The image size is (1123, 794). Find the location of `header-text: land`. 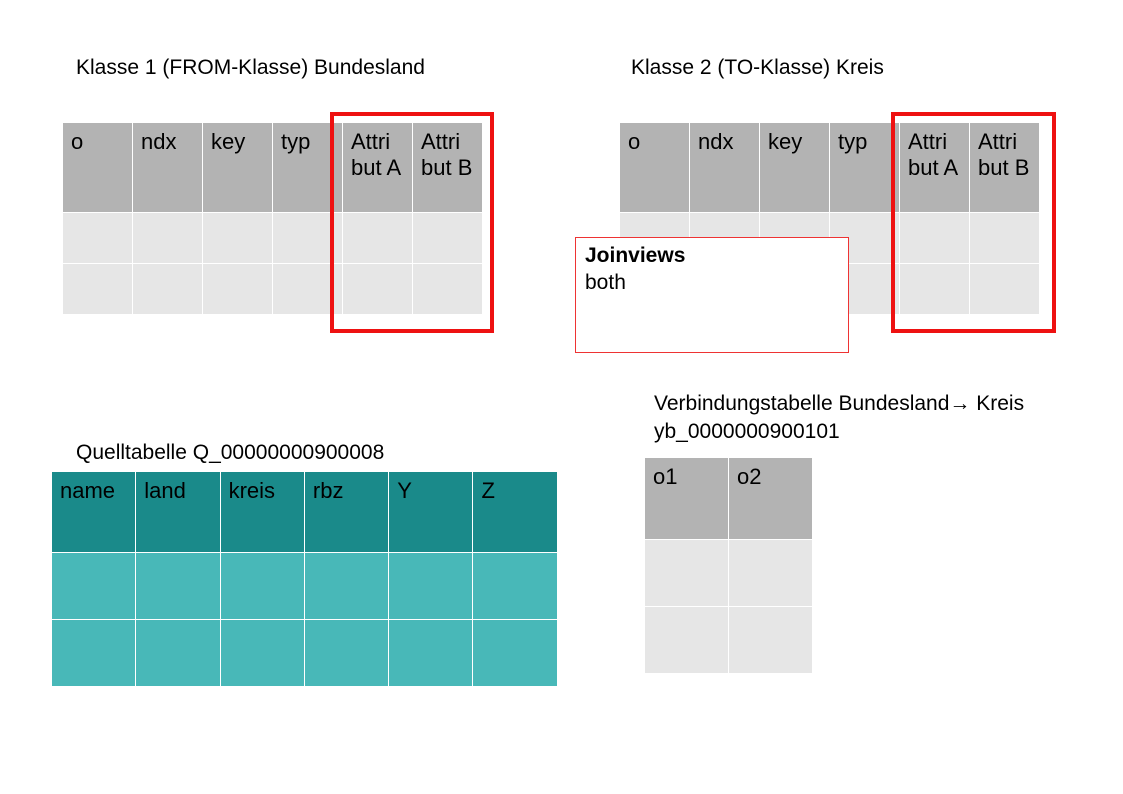

header-text: land is located at coordinates (165, 490).